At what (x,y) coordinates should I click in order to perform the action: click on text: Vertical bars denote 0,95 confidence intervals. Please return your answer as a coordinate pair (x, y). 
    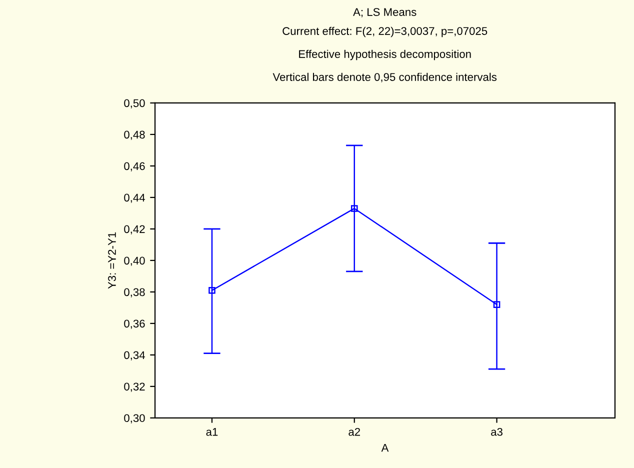
    Looking at the image, I should click on (384, 77).